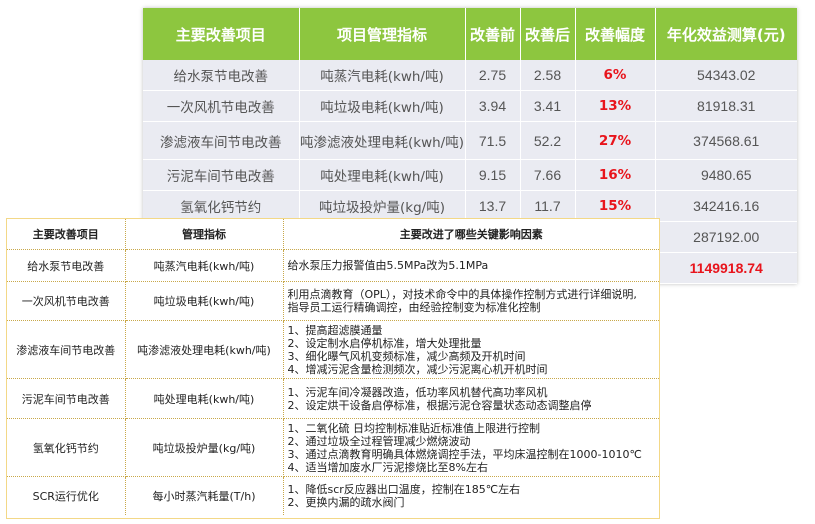 The height and width of the screenshot is (524, 815). What do you see at coordinates (387, 467) in the screenshot?
I see `factor-line: 4、适当增加废水厂污泥掺烧比至8%左右` at bounding box center [387, 467].